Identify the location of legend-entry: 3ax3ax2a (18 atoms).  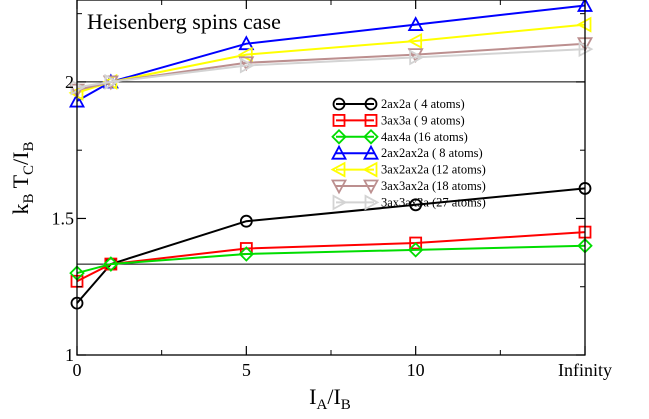
(408, 187).